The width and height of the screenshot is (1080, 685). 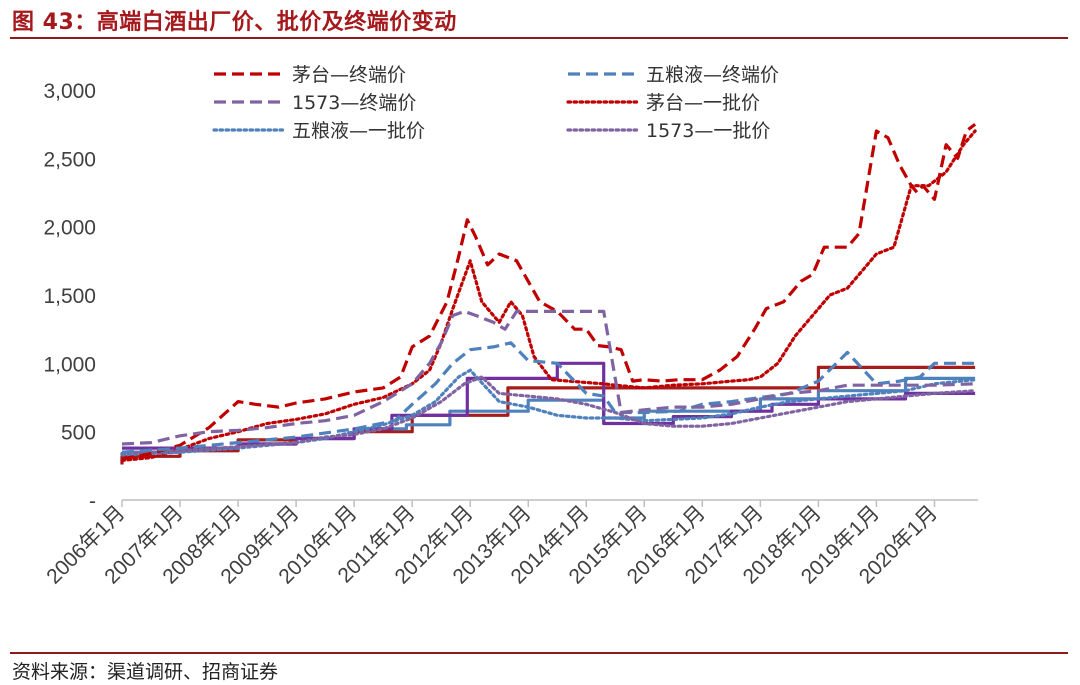 What do you see at coordinates (69, 228) in the screenshot?
I see `y-tick-label: 2,000` at bounding box center [69, 228].